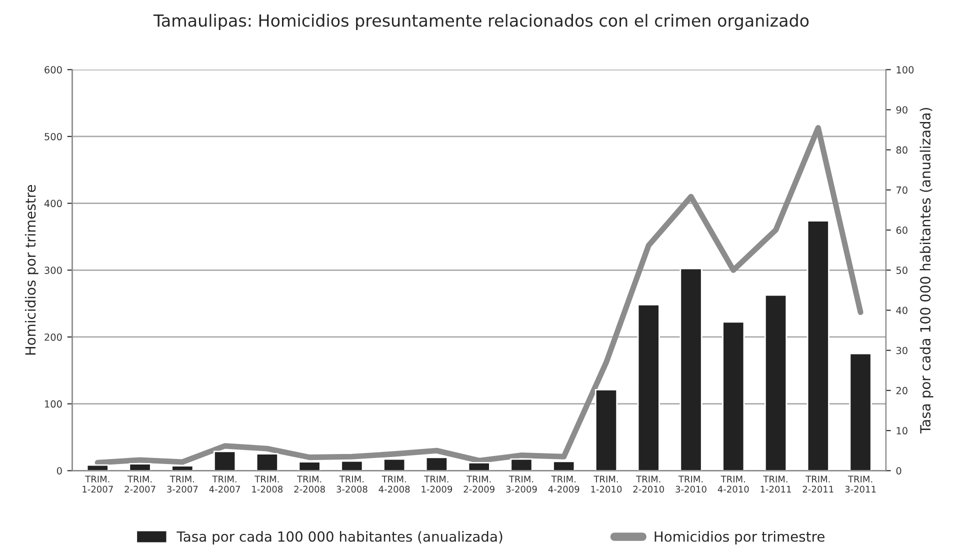 This screenshot has height=557, width=963. I want to click on y-axis-title: Homicidios por trimestre, so click(31, 269).